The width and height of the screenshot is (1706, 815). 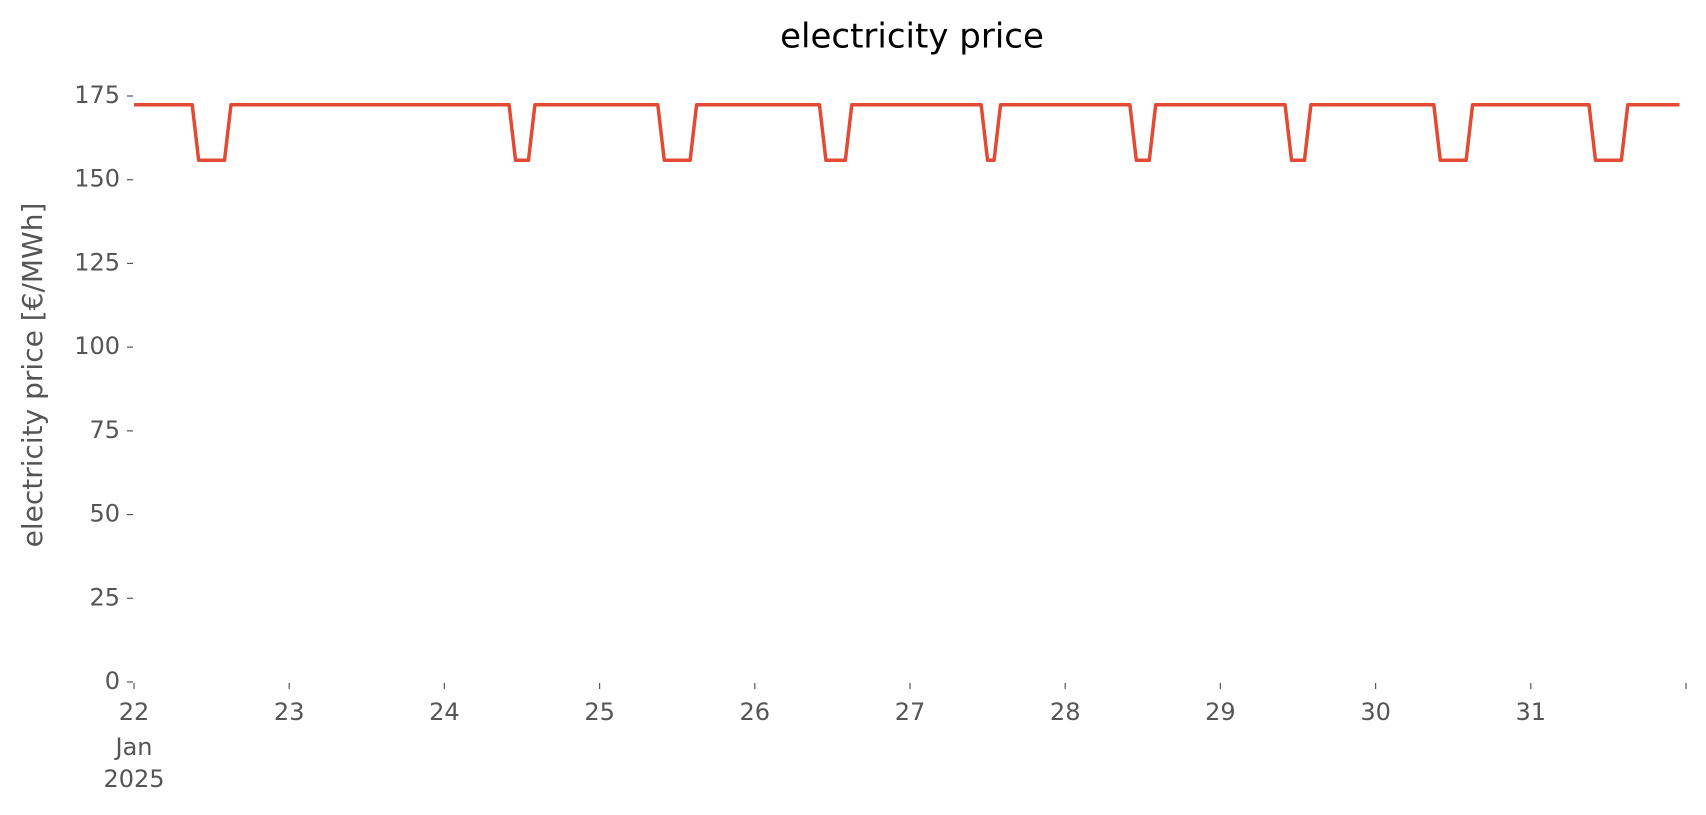 What do you see at coordinates (97, 346) in the screenshot?
I see `y-tick-label: 100` at bounding box center [97, 346].